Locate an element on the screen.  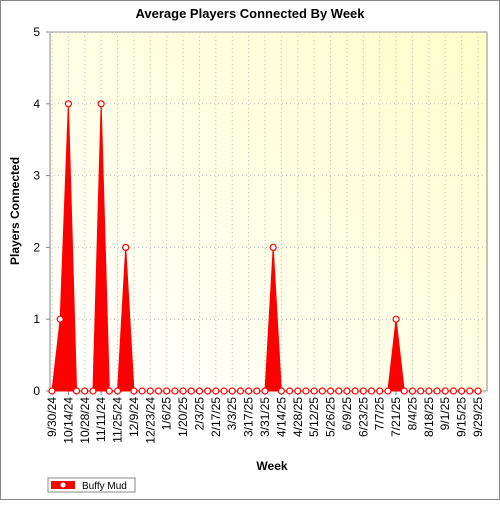
y-tick-label: 3 is located at coordinates (36, 176).